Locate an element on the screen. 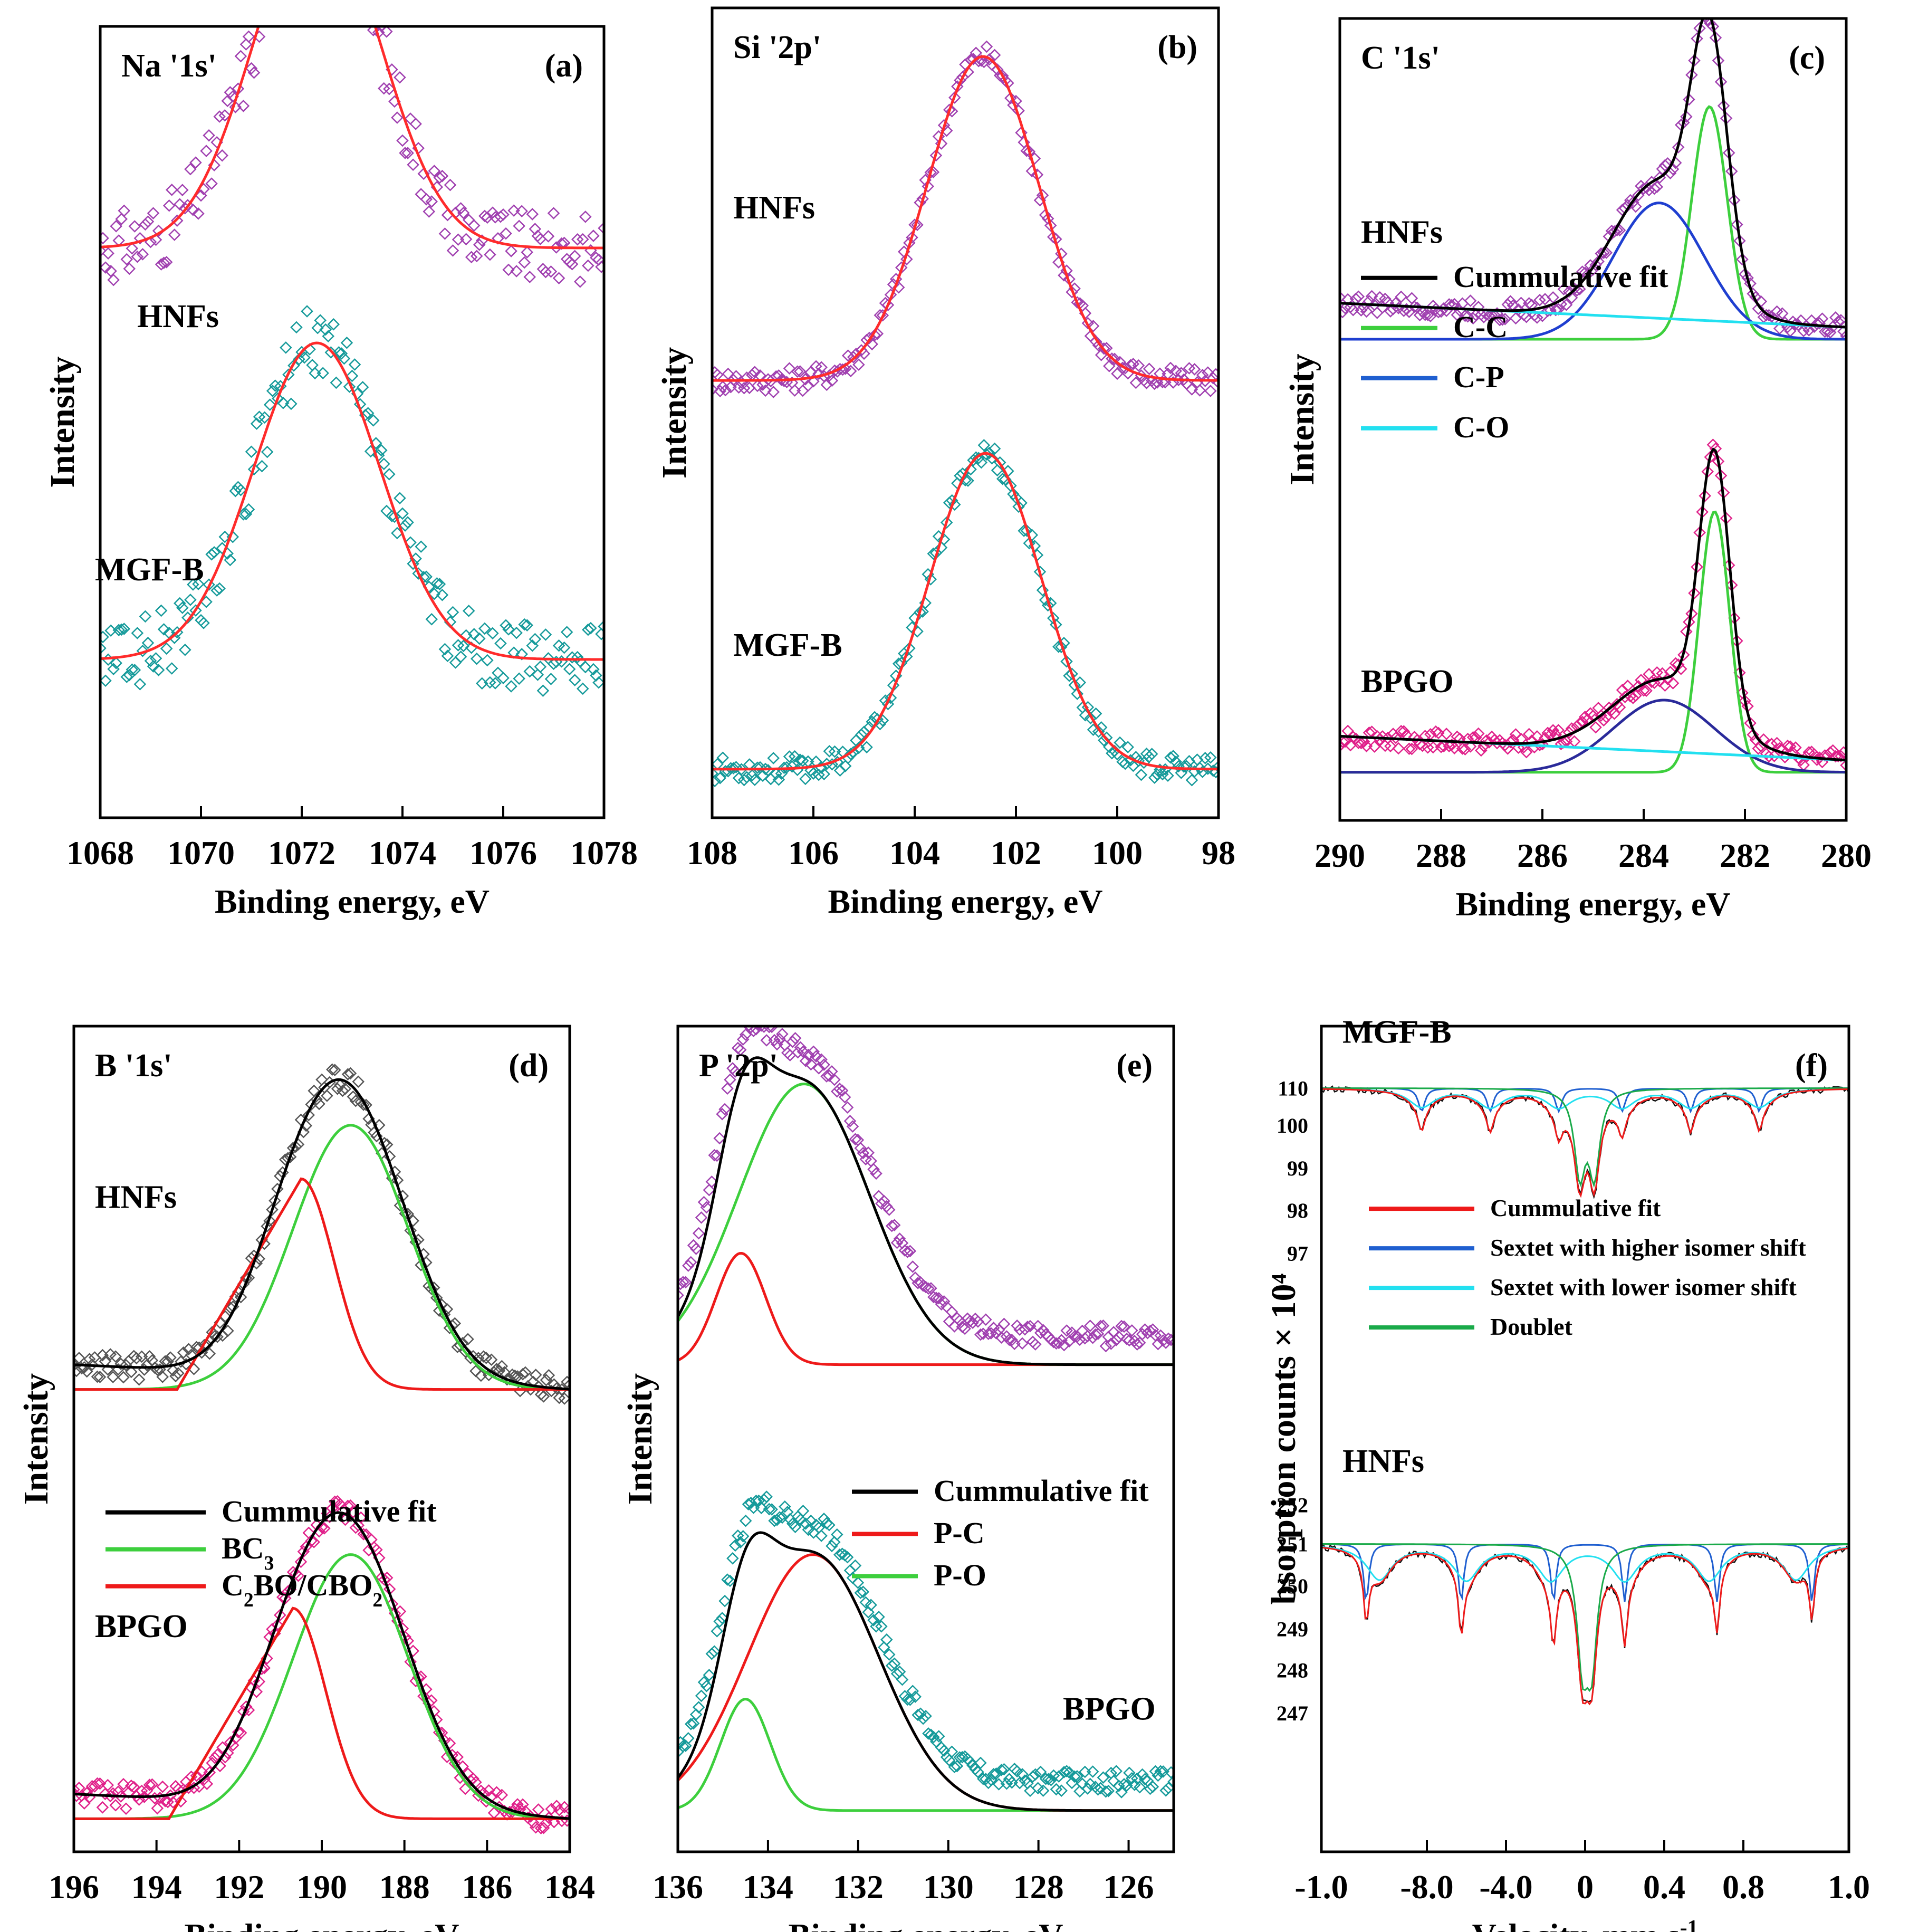  legend-label: C2BO/CBO2 is located at coordinates (302, 1590).